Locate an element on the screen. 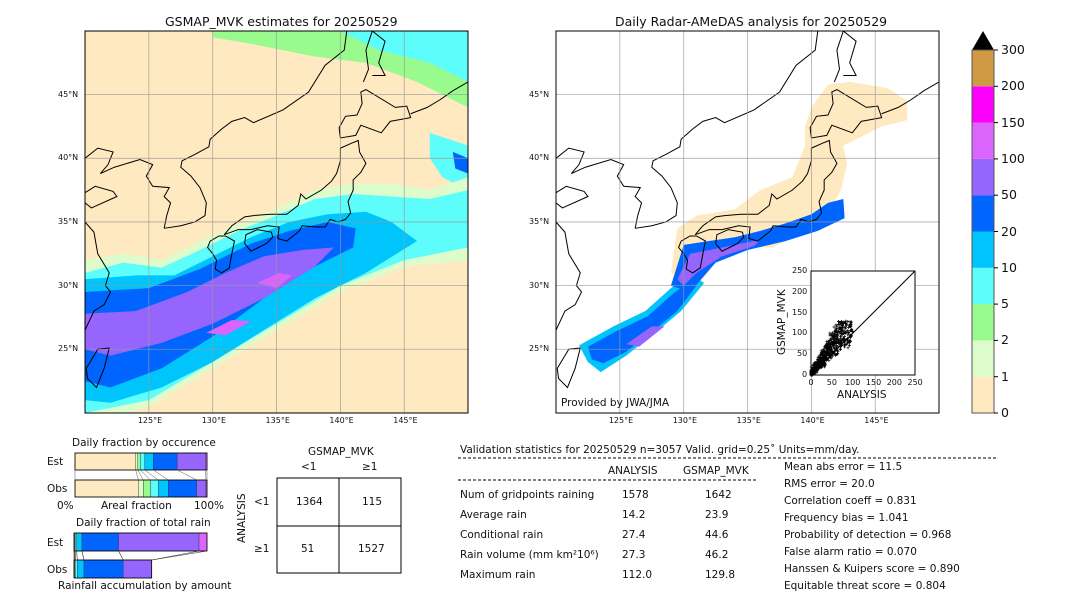 Image resolution: width=1080 pixels, height=612 pixels. score-line: False alarm ratio = 0.070 is located at coordinates (850, 552).